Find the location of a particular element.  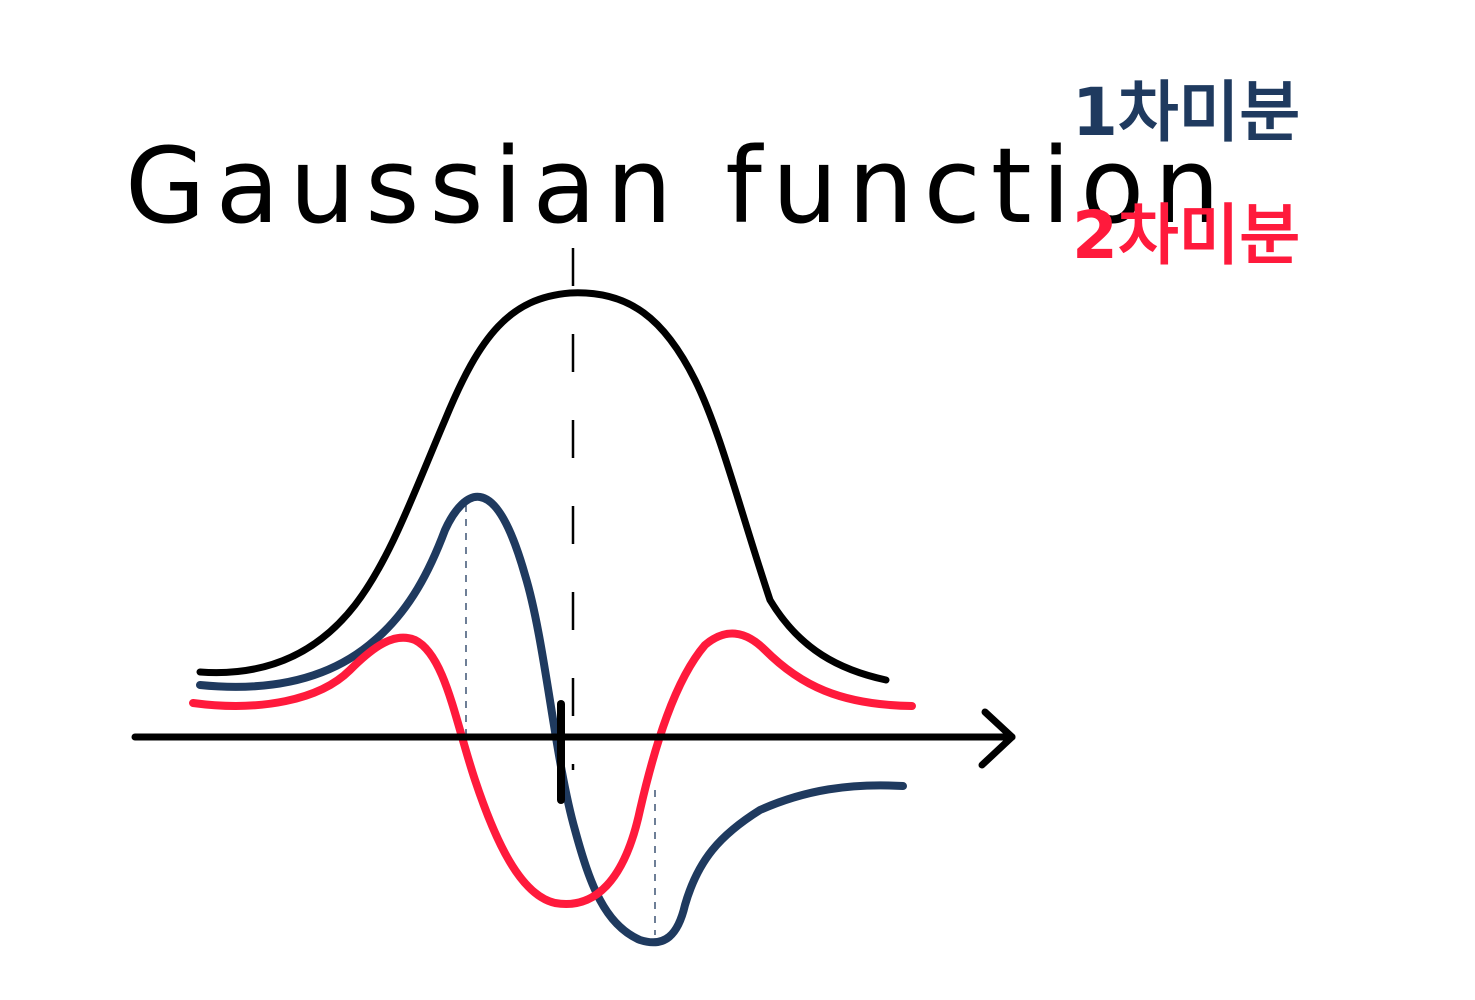

second-derivative-curve is located at coordinates (552, 768).